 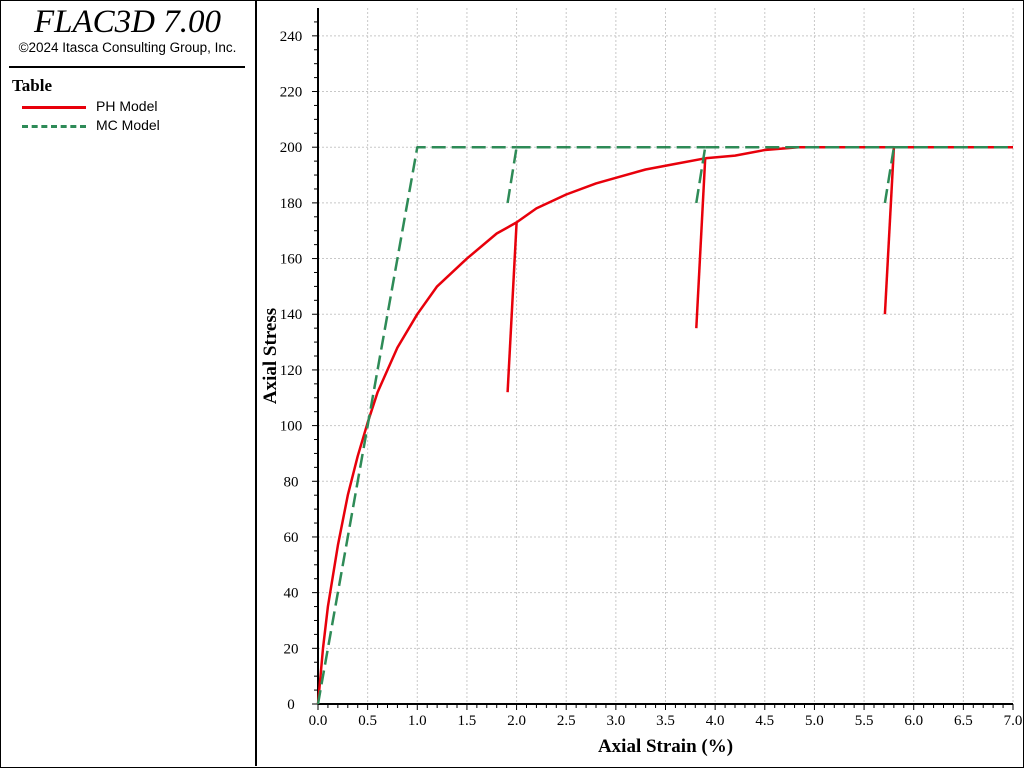 What do you see at coordinates (467, 721) in the screenshot?
I see `x-tick-label: 1.5` at bounding box center [467, 721].